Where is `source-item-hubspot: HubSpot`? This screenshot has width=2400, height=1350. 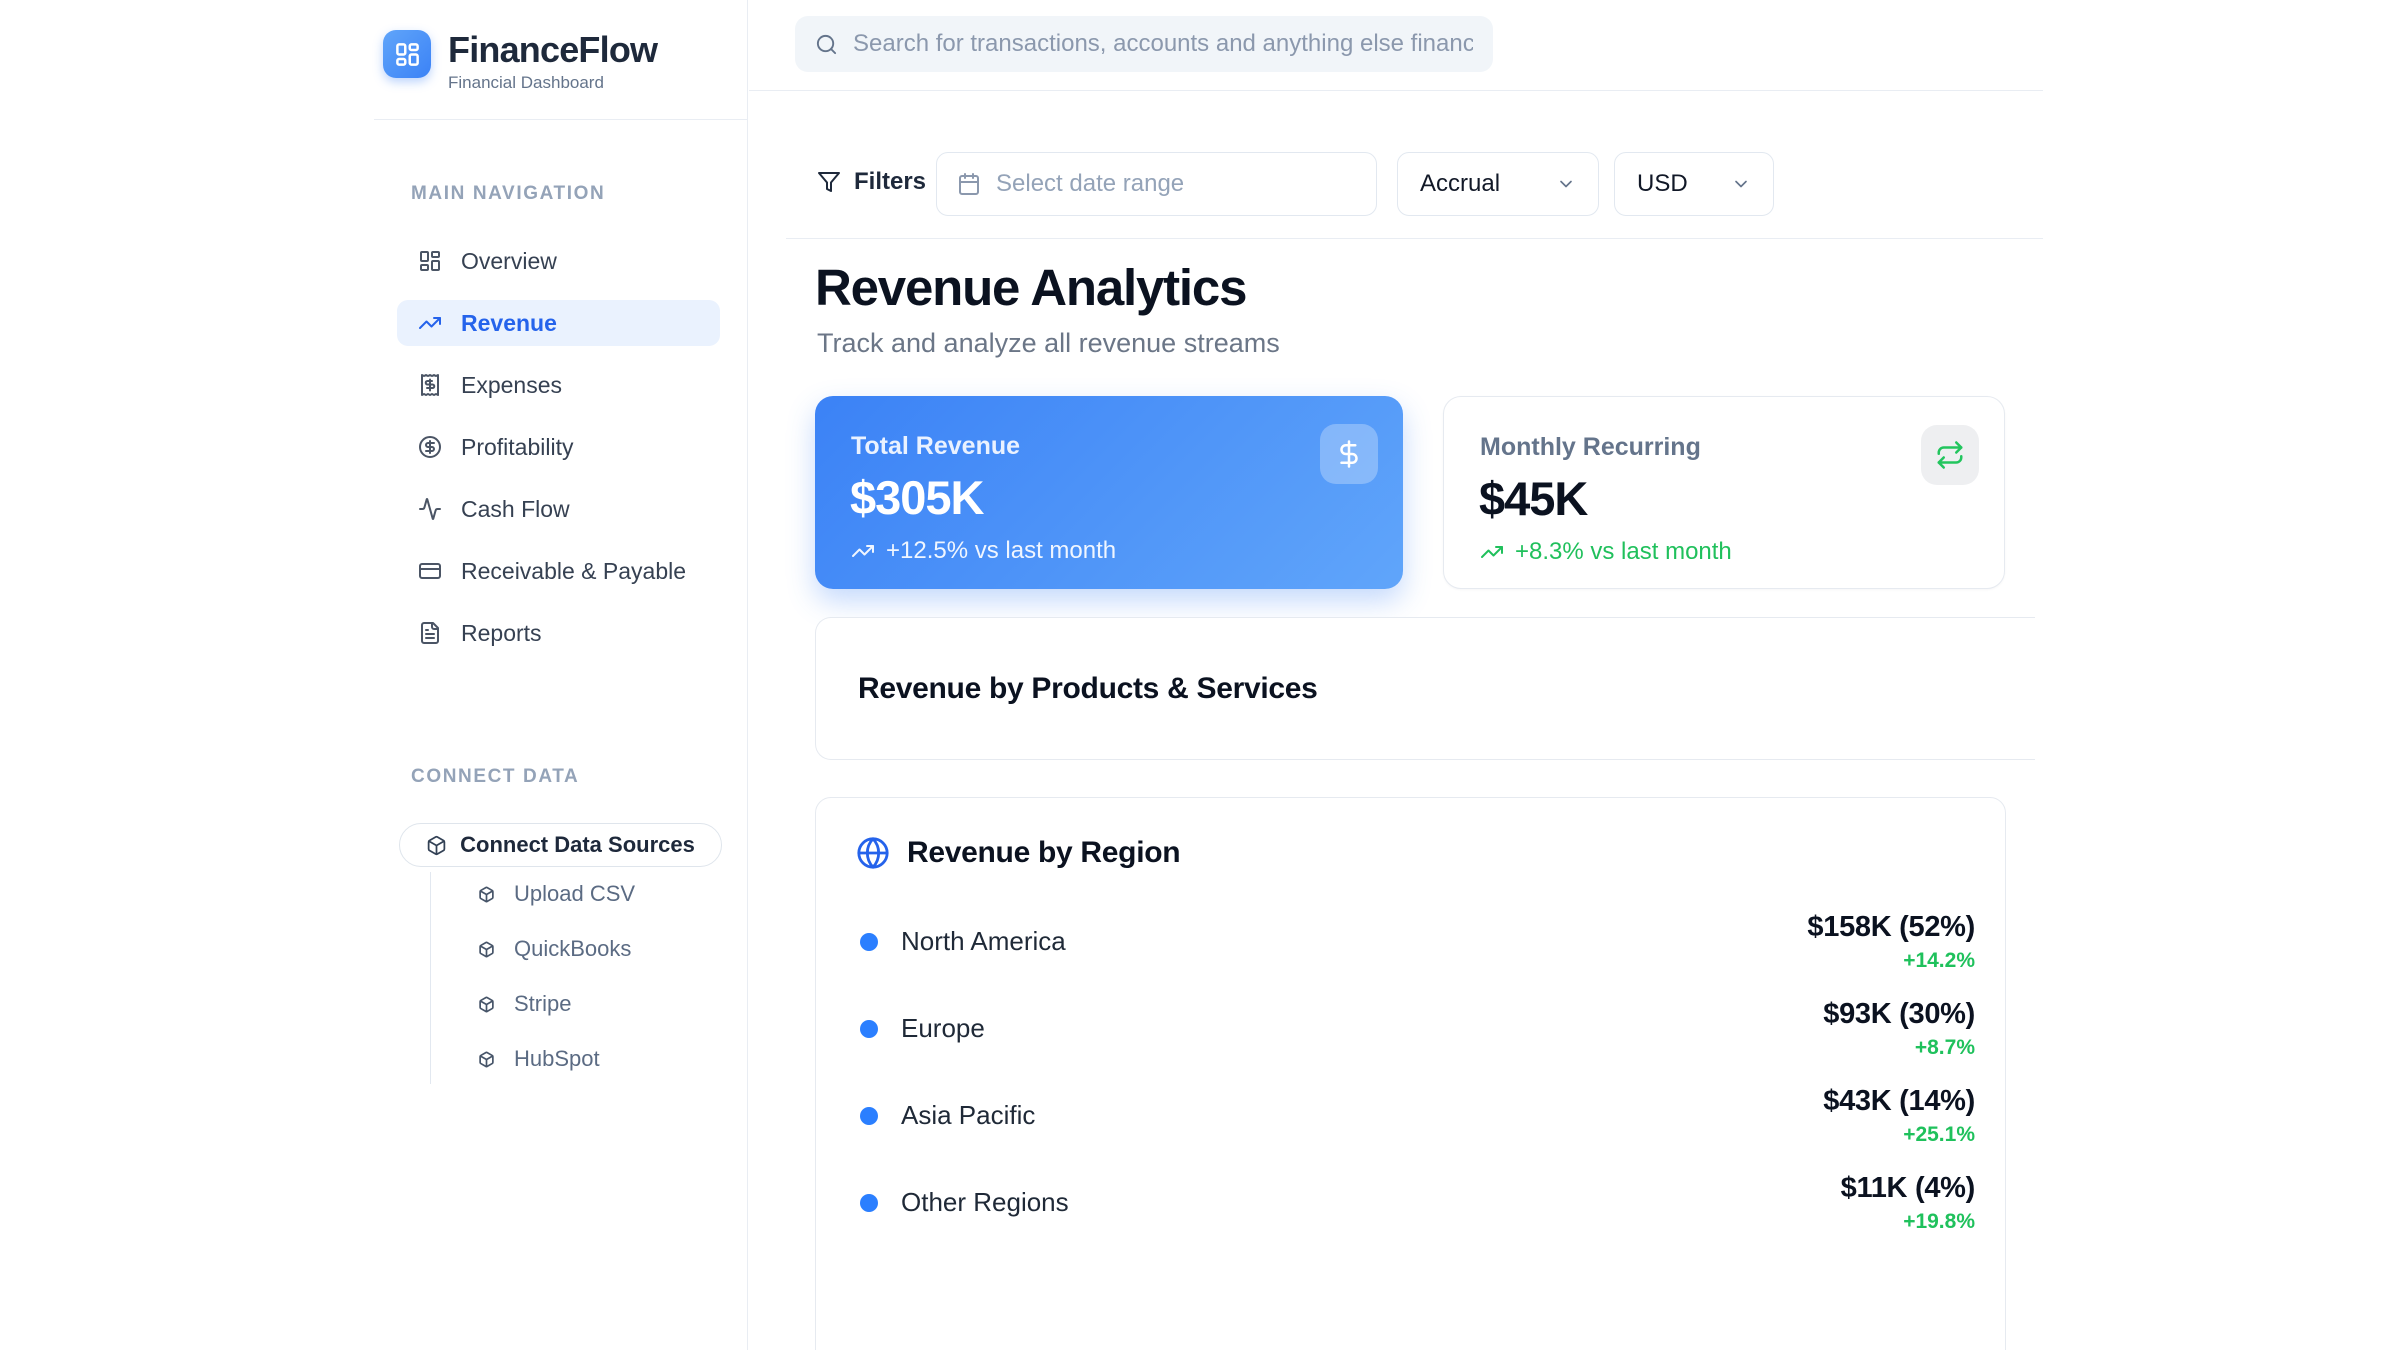 source-item-hubspot: HubSpot is located at coordinates (556, 1059).